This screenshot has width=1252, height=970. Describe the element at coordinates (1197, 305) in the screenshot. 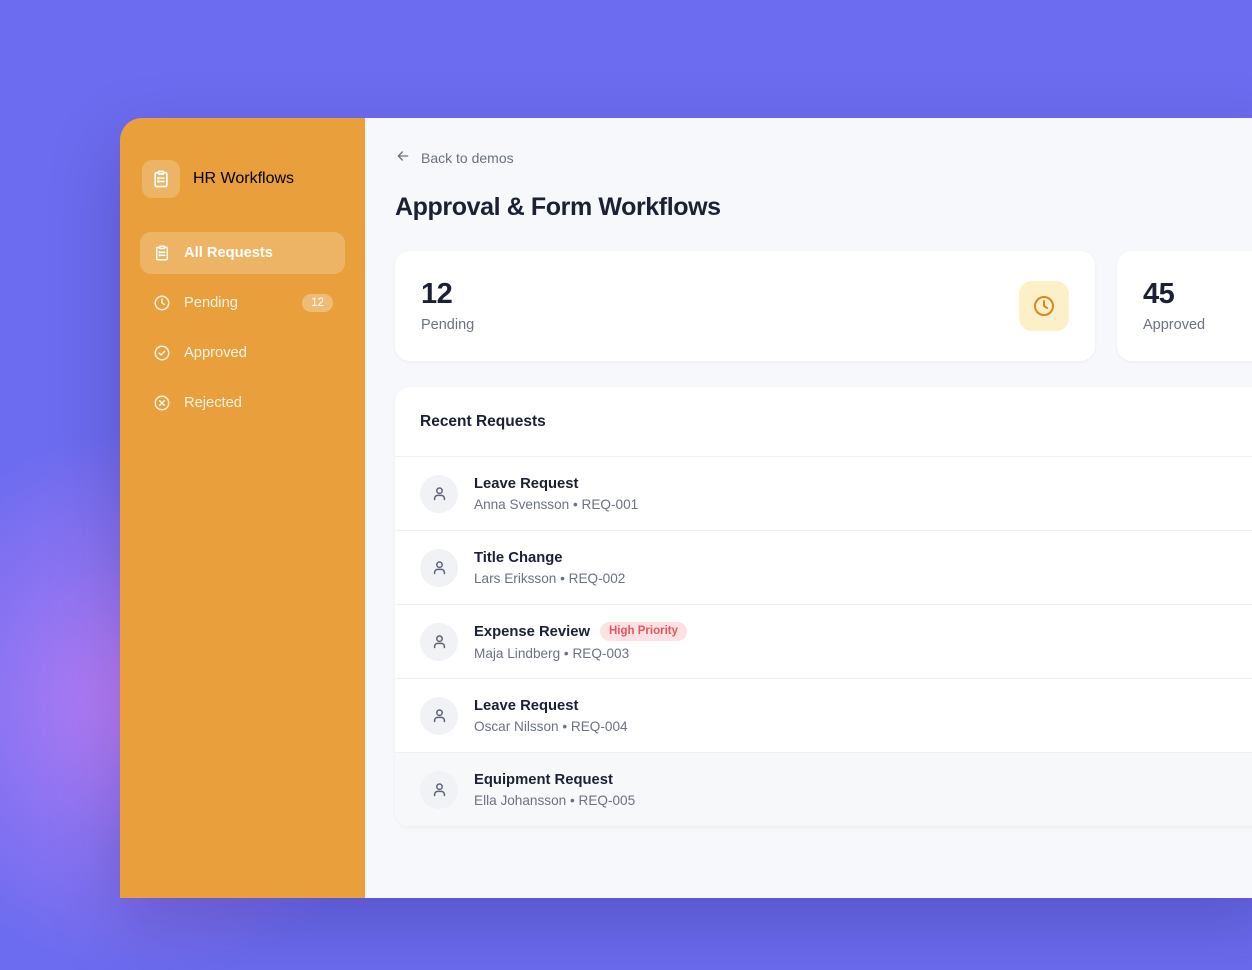

I see `stat-text: 45 Approved` at that location.